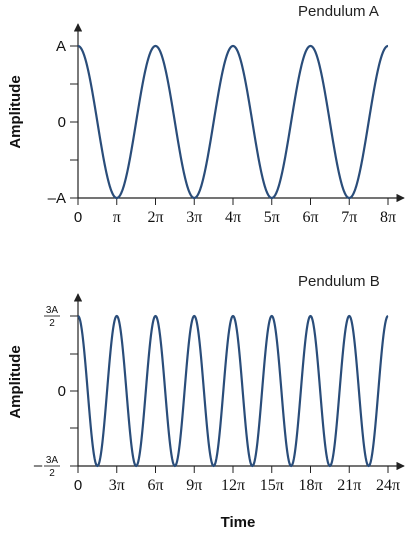  What do you see at coordinates (194, 485) in the screenshot?
I see `x-tick-label: 9π` at bounding box center [194, 485].